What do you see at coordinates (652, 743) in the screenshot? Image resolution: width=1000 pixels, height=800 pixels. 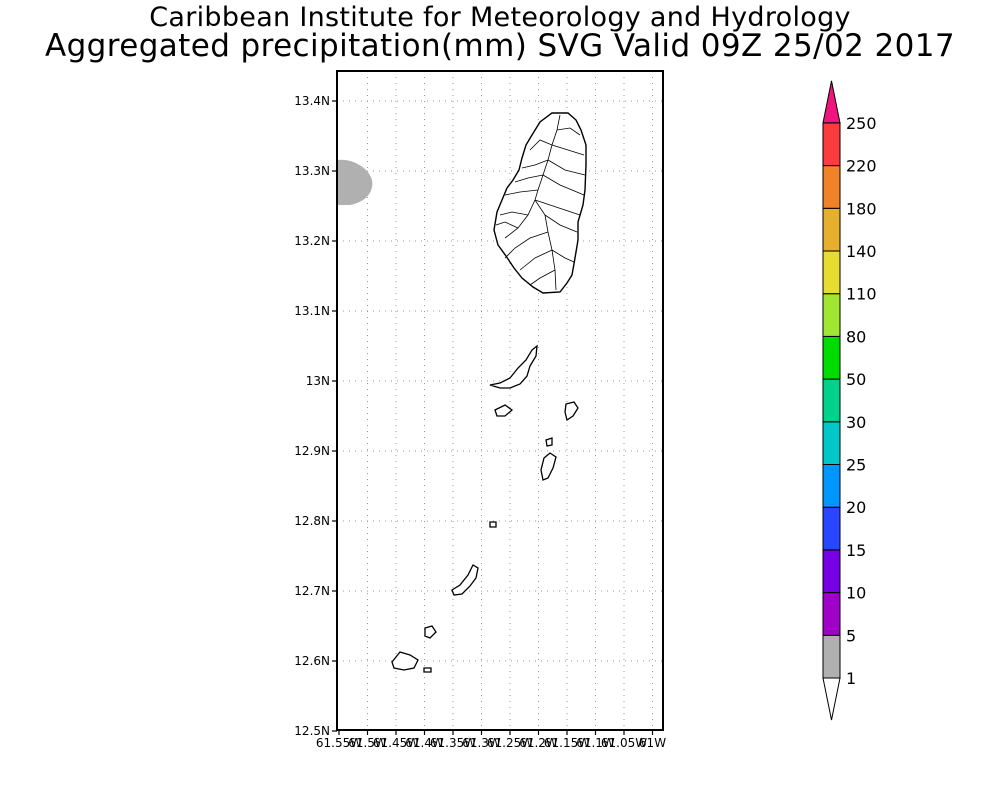 I see `lon-tick-label: 61W` at bounding box center [652, 743].